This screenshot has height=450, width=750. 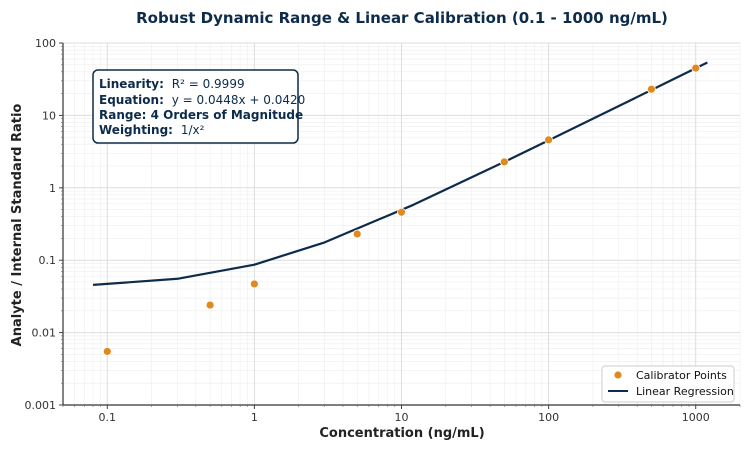 What do you see at coordinates (45, 43) in the screenshot?
I see `y-tick-label: 100` at bounding box center [45, 43].